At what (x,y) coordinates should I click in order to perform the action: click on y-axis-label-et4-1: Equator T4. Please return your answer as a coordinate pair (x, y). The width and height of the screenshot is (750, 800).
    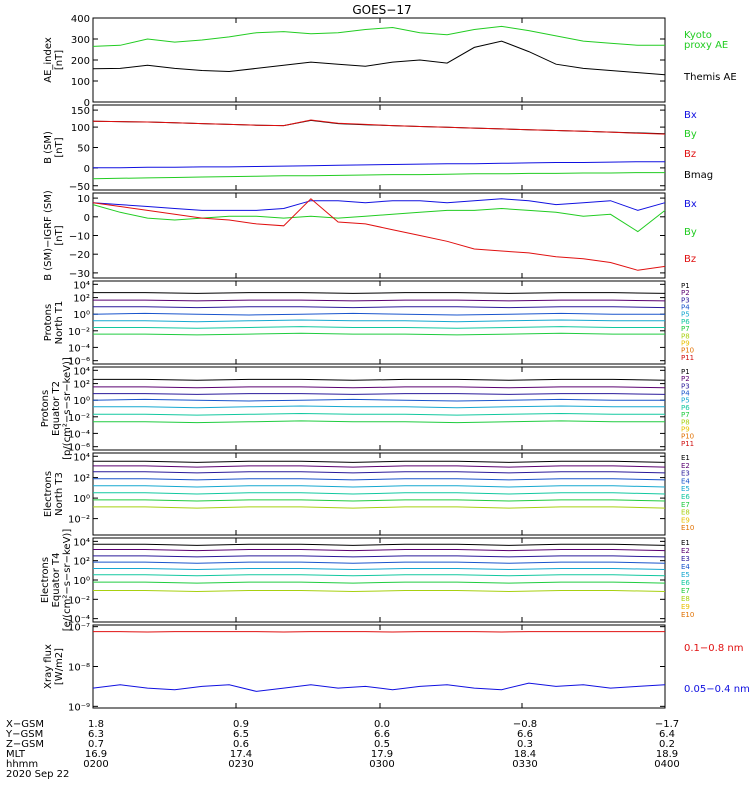
    Looking at the image, I should click on (56, 580).